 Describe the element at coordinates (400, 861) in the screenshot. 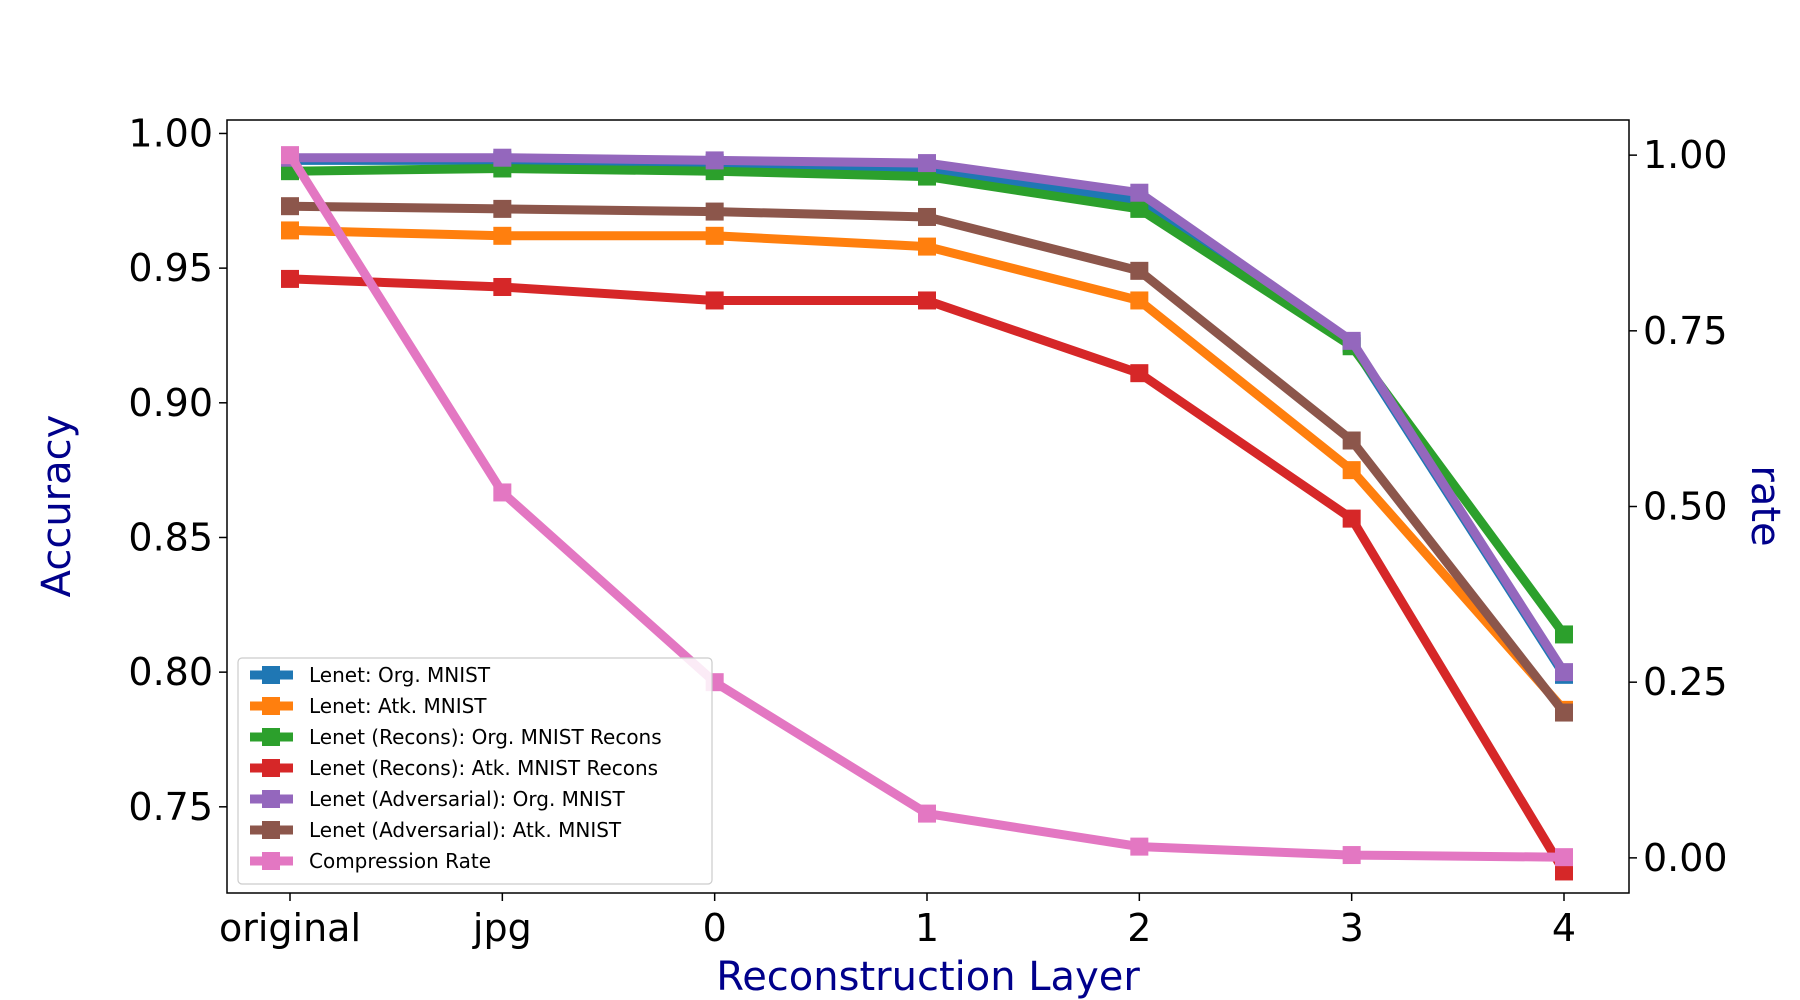

I see `legend-label: Compression Rate` at that location.